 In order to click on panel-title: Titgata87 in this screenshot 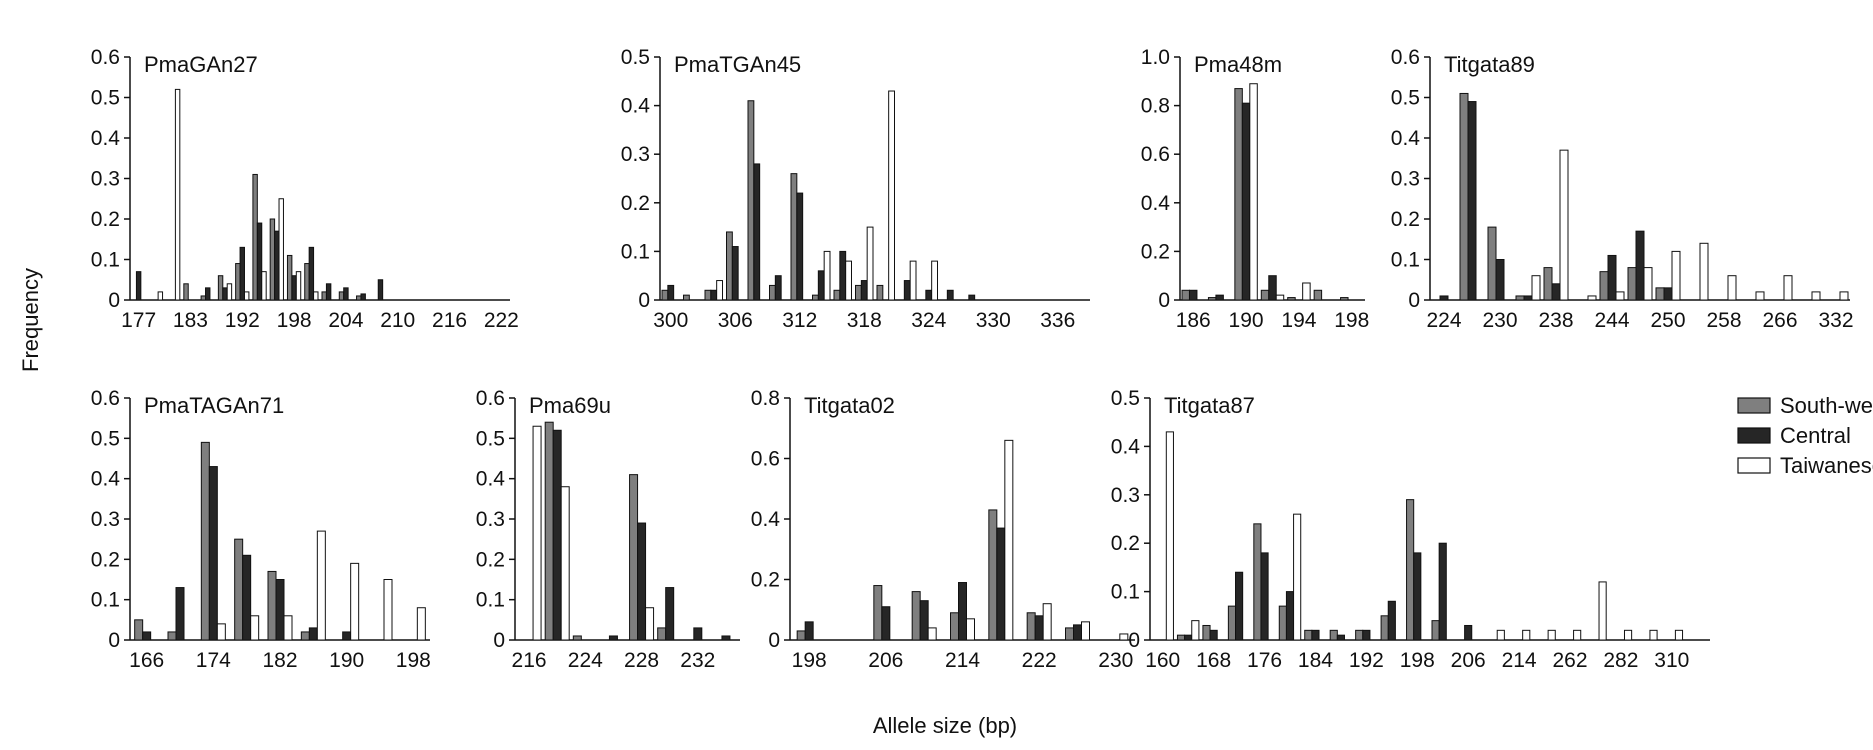, I will do `click(1209, 405)`.